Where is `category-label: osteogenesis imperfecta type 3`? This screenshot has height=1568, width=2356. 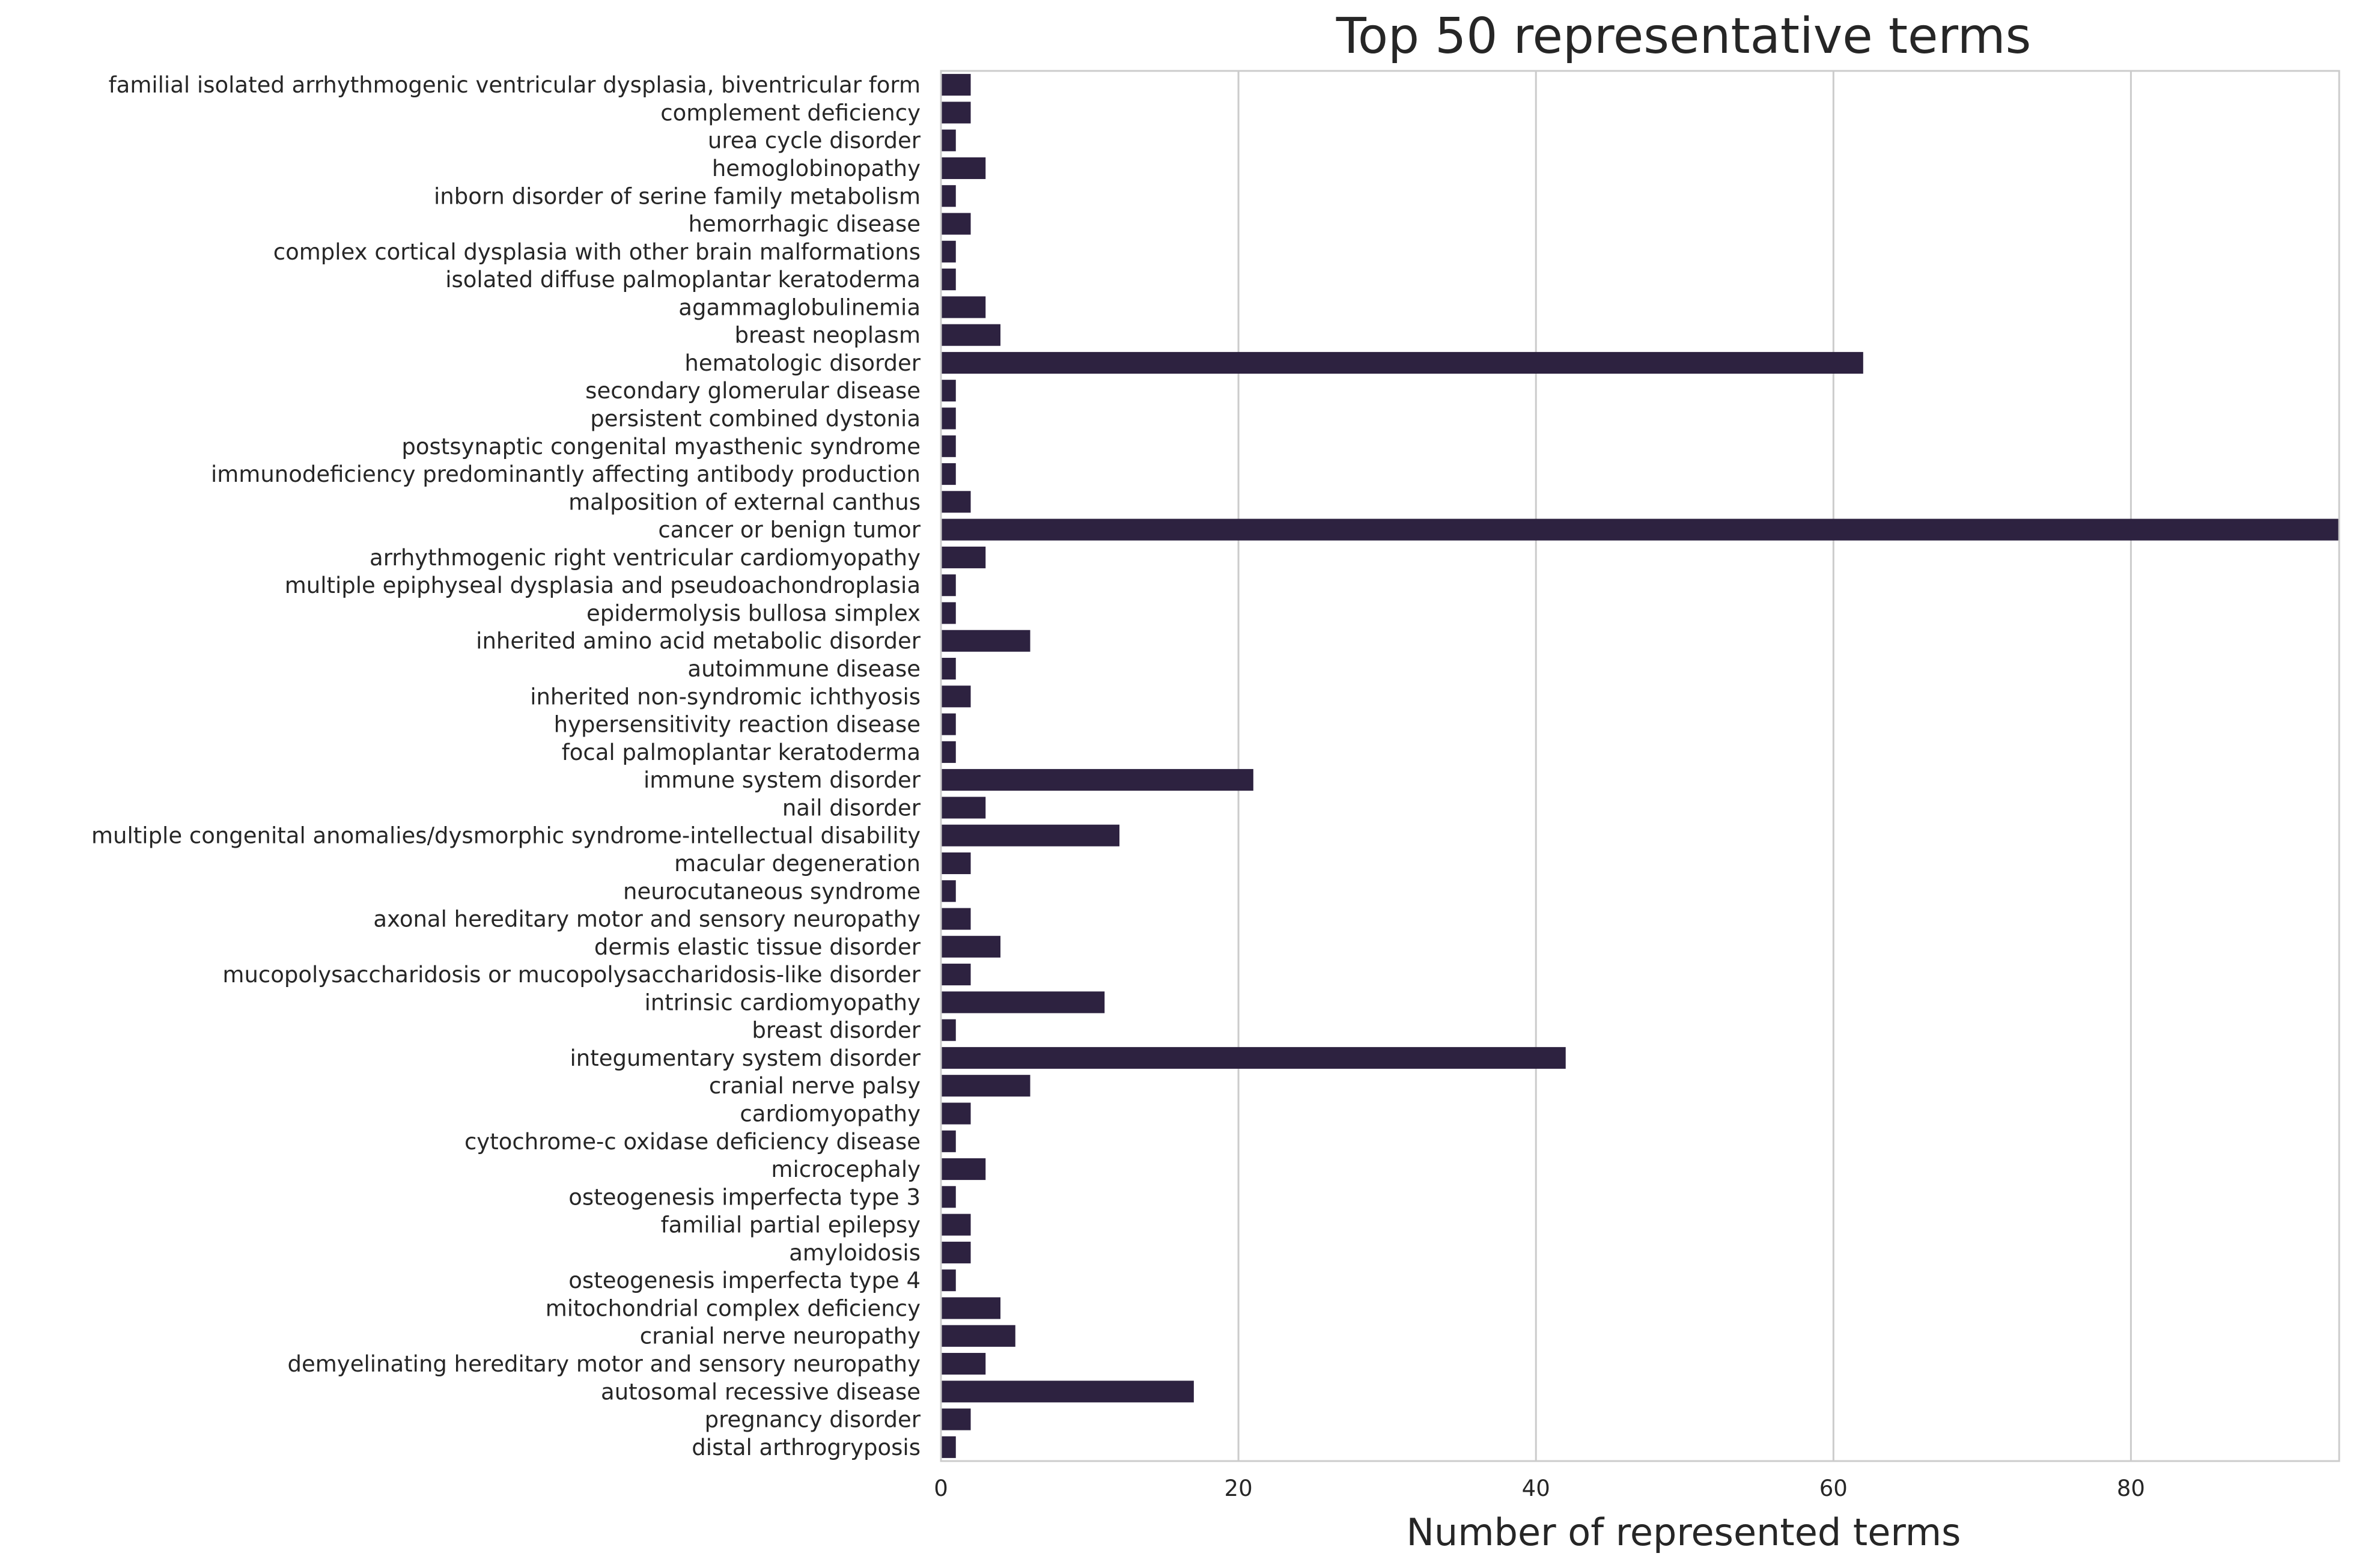
category-label: osteogenesis imperfecta type 3 is located at coordinates (744, 1197).